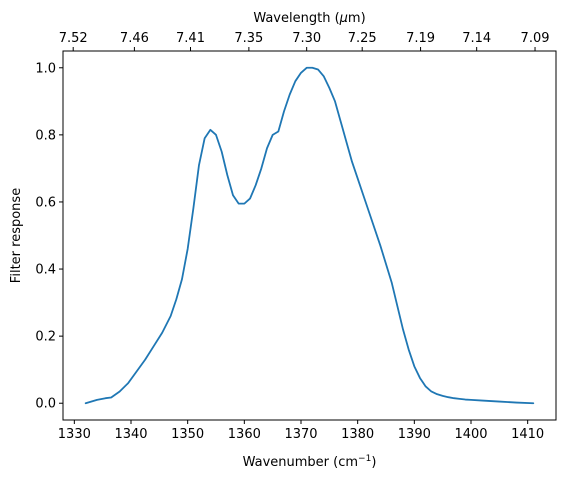 The image size is (570, 480). What do you see at coordinates (45, 270) in the screenshot?
I see `y-tick-label: 0.4` at bounding box center [45, 270].